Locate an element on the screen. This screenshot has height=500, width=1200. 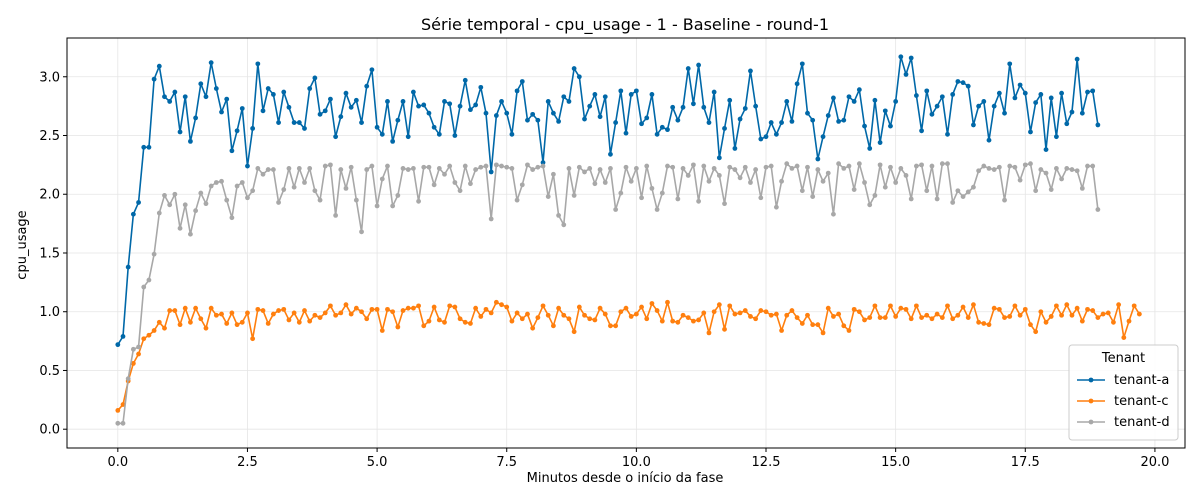
legend-swatch-marker is located at coordinates (1091, 380).